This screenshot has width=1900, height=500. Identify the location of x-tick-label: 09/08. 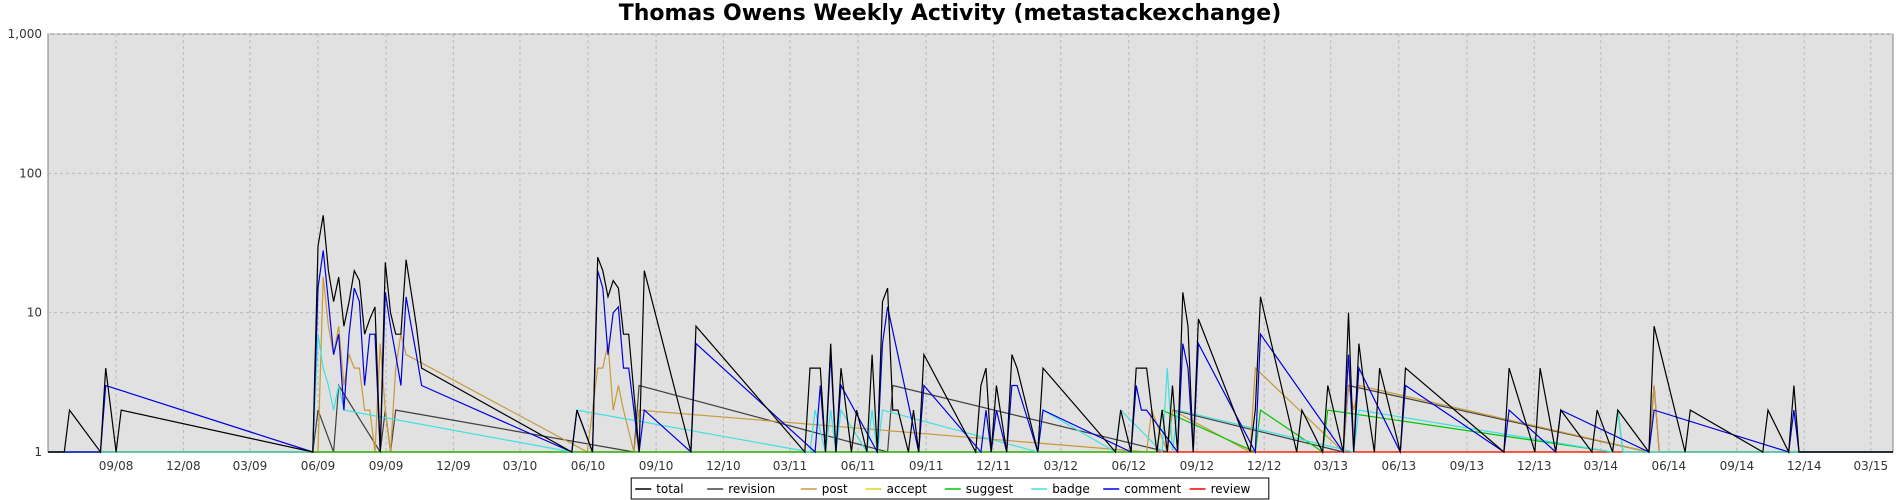
(116, 466).